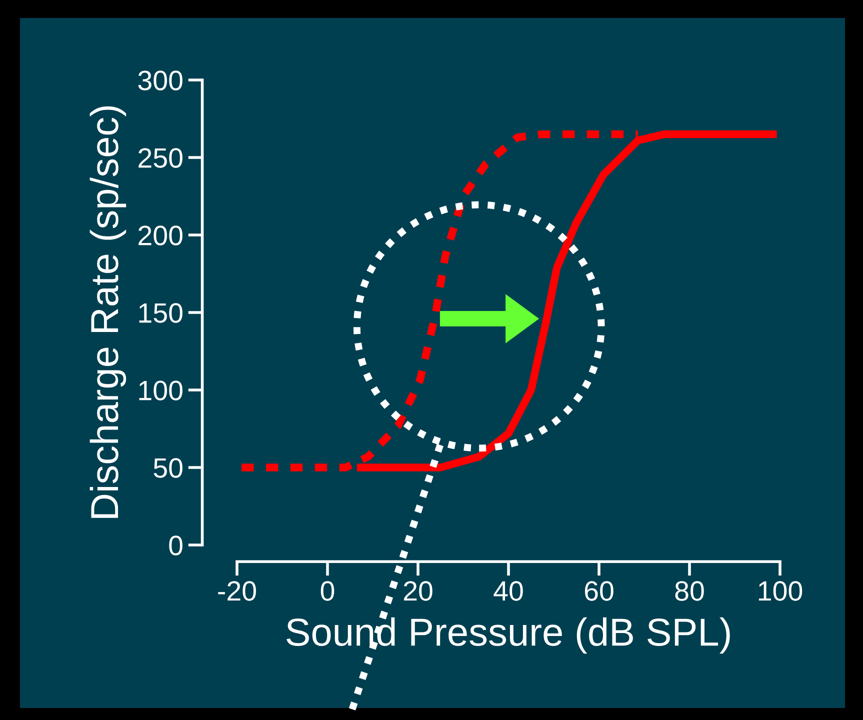 This screenshot has width=863, height=720. What do you see at coordinates (160, 313) in the screenshot?
I see `y-tick-label: 150` at bounding box center [160, 313].